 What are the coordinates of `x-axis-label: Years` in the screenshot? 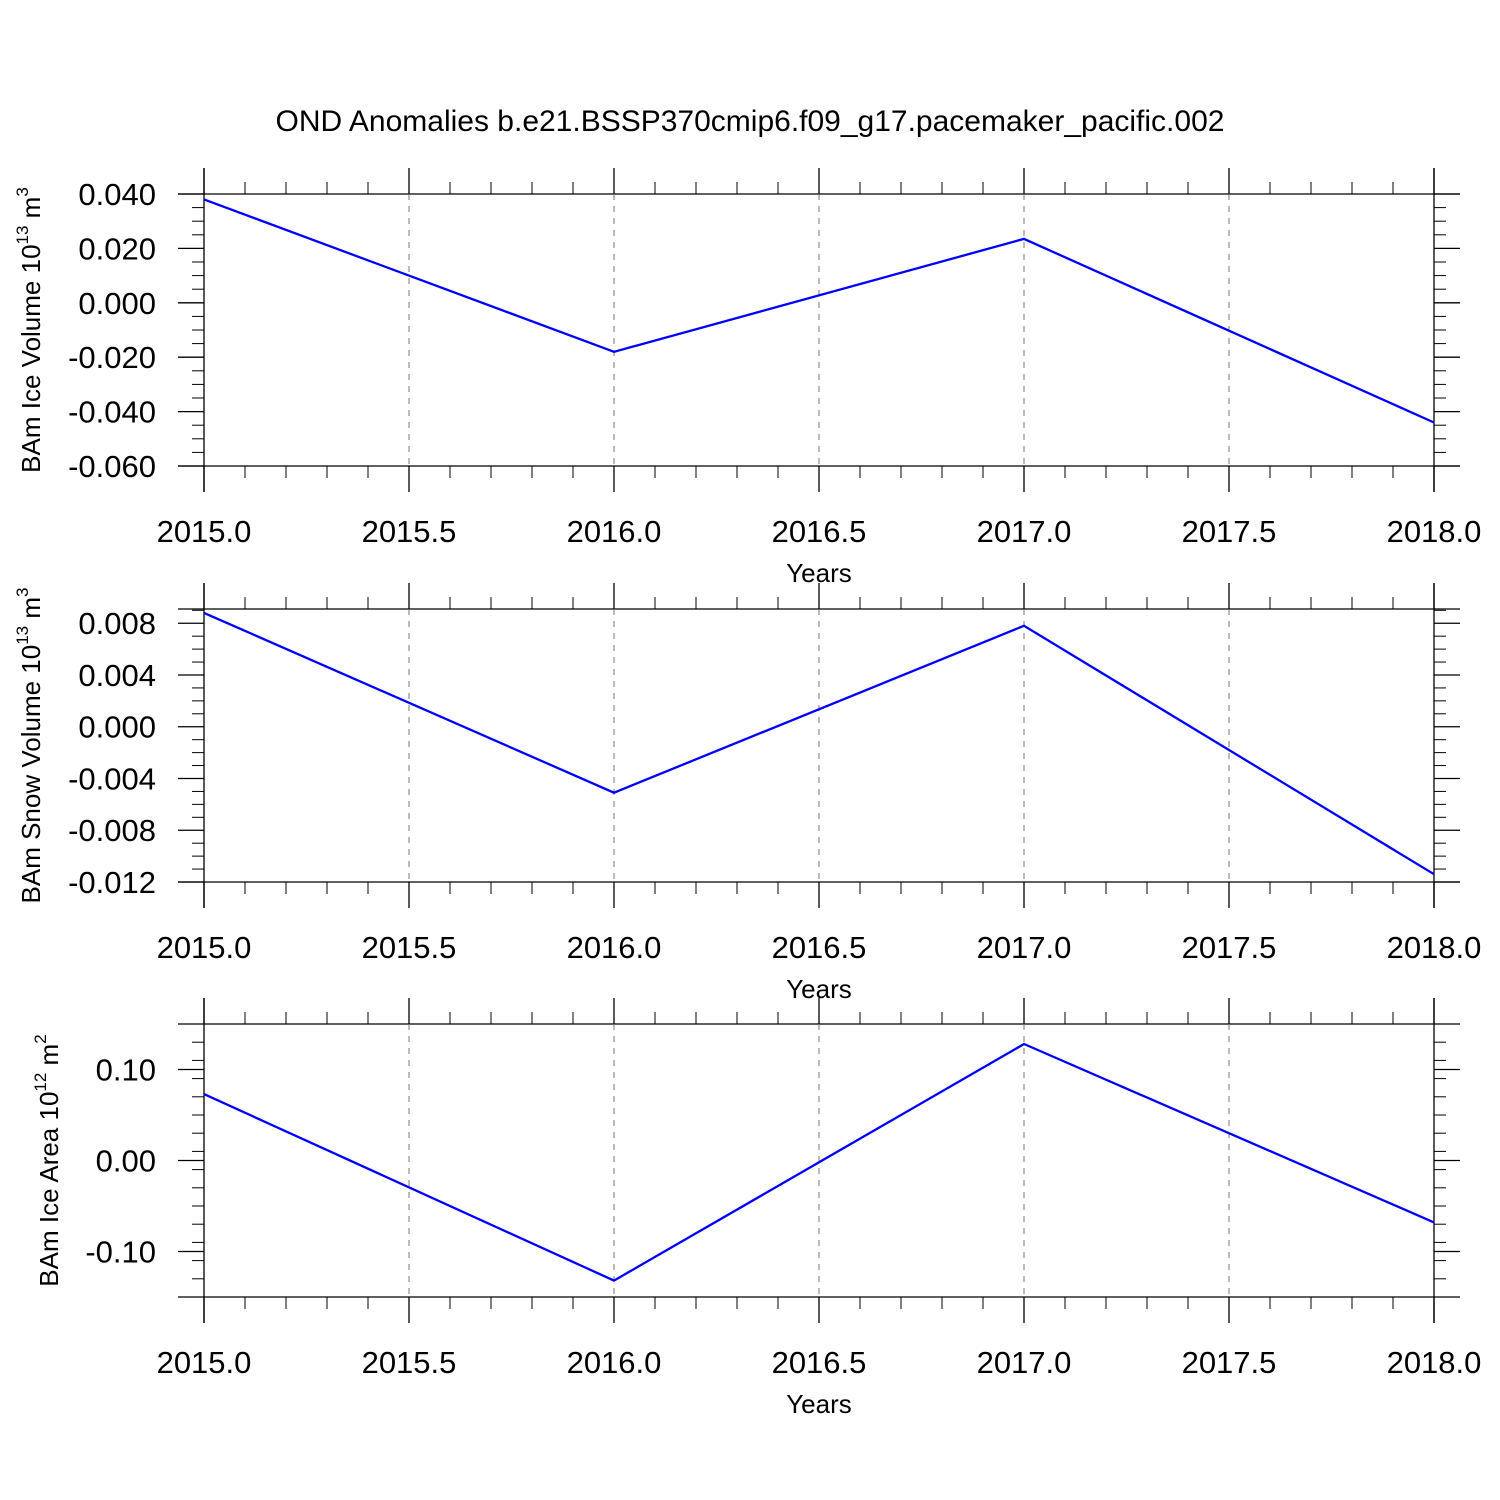 It's located at (819, 1404).